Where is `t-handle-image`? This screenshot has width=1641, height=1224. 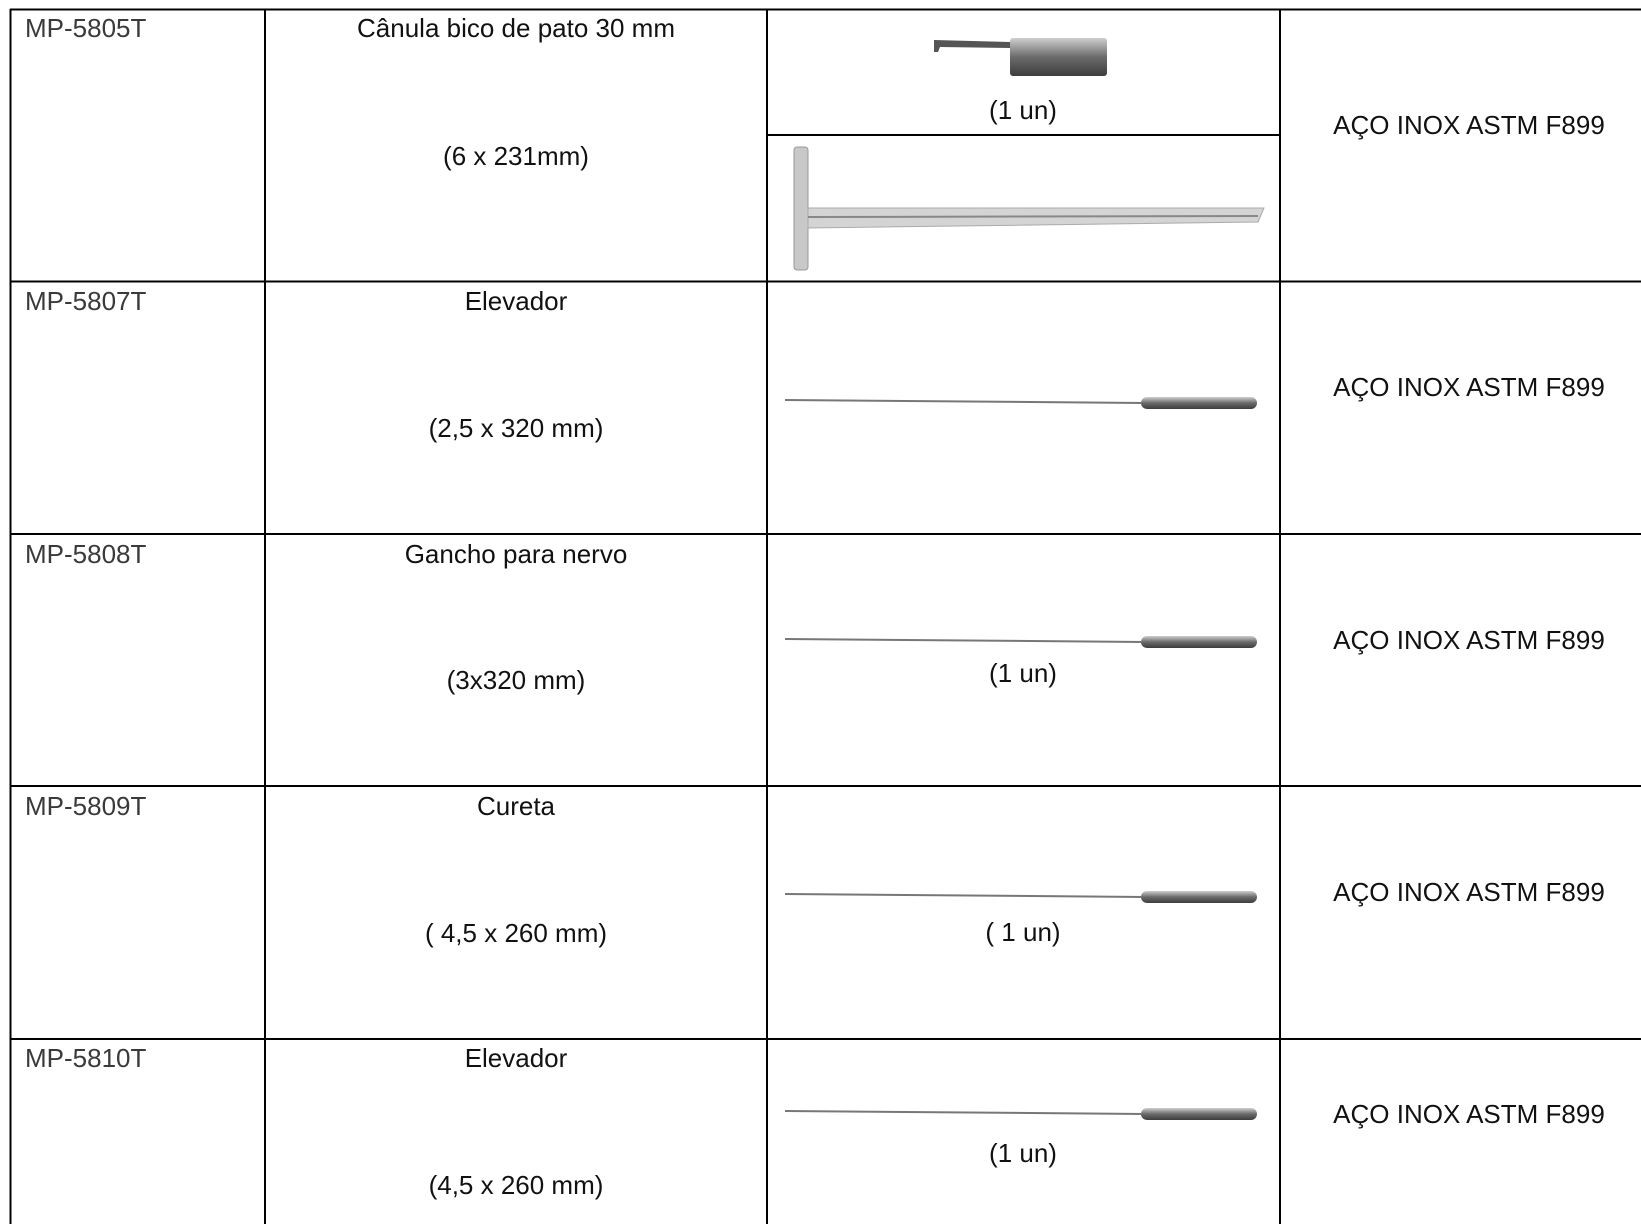 t-handle-image is located at coordinates (1029, 208).